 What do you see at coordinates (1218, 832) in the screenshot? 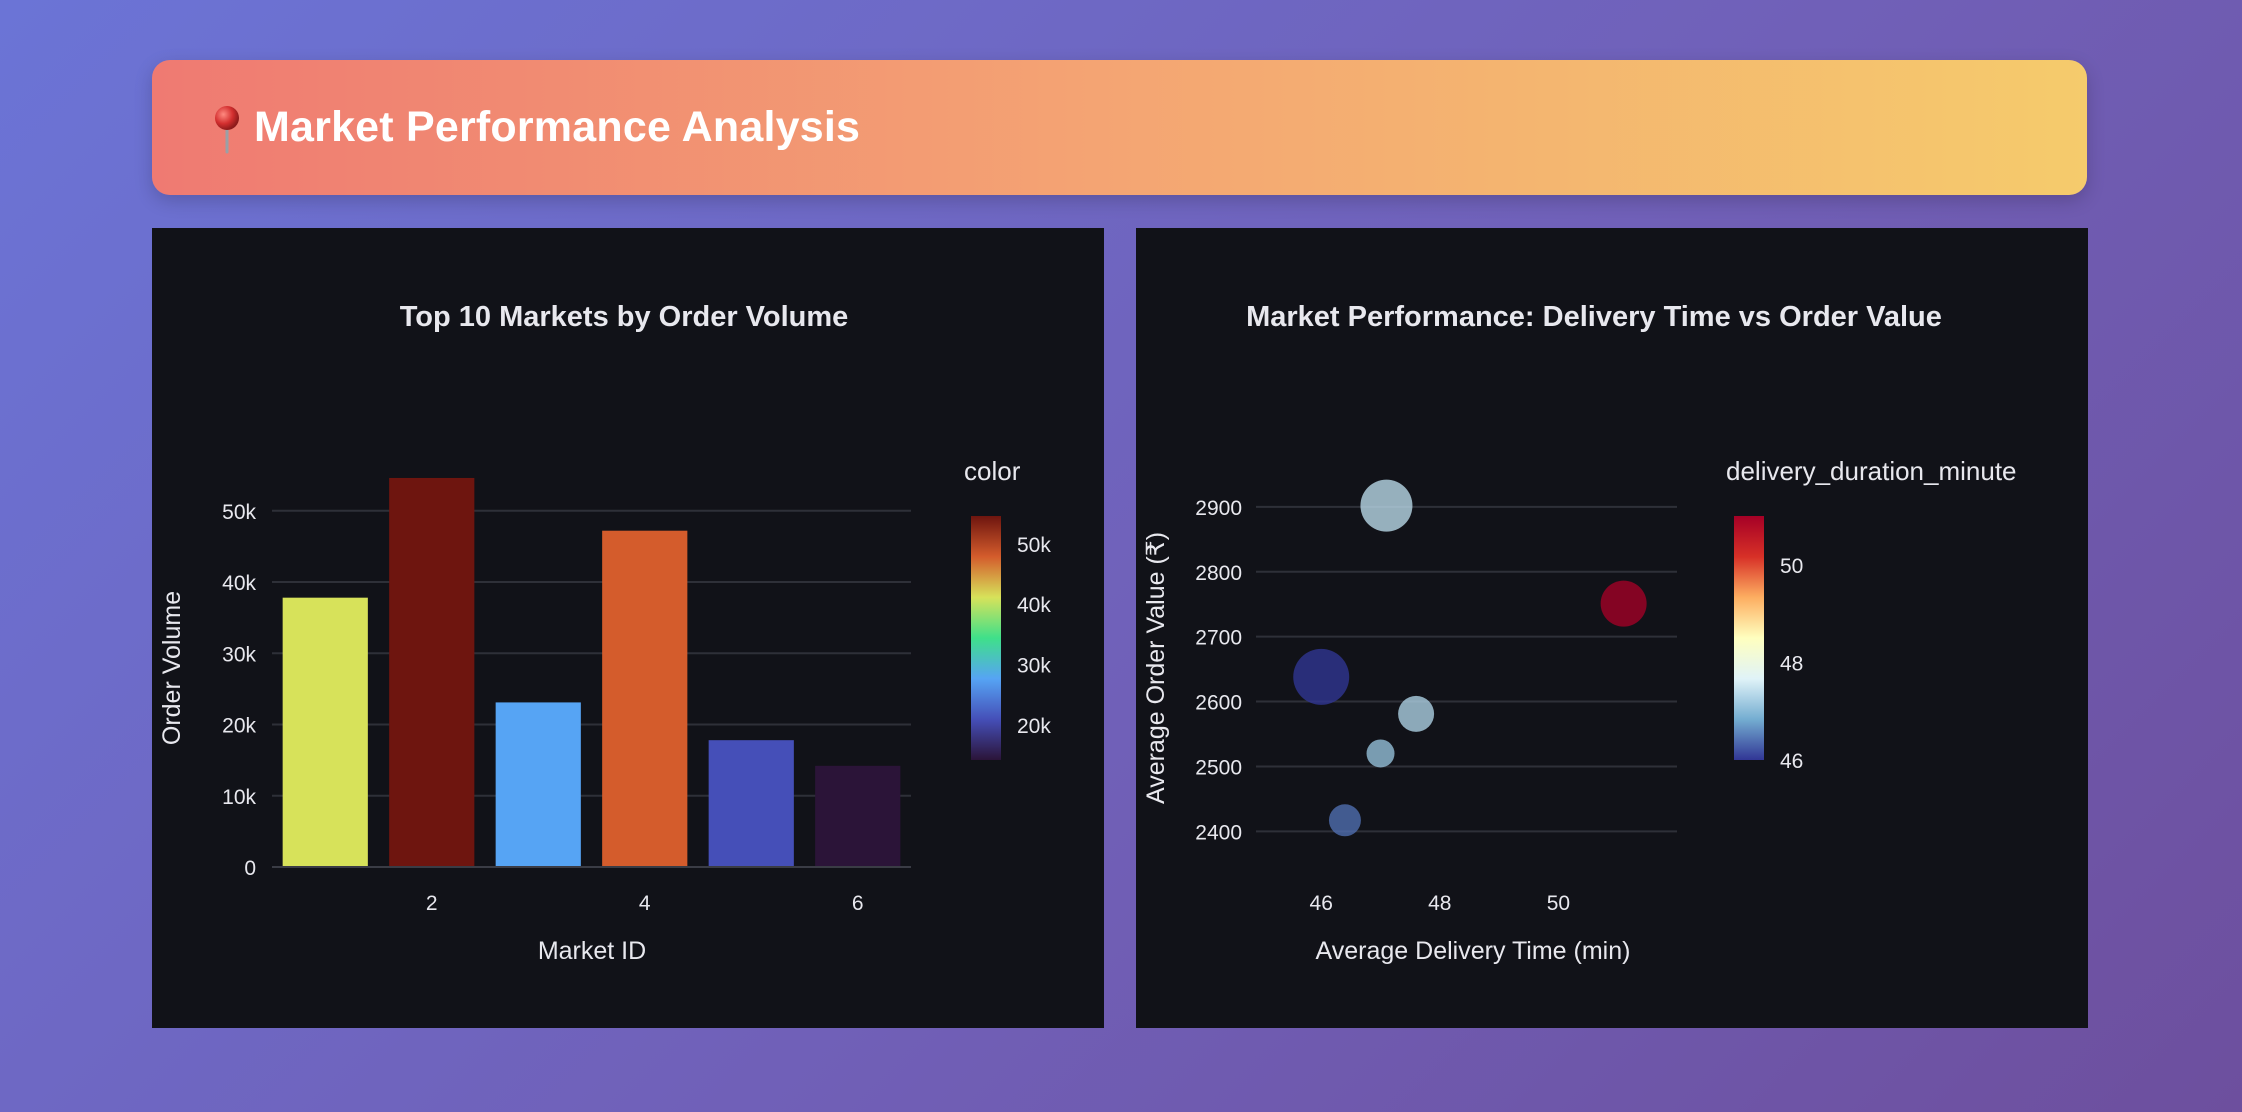
I see `y-tick-label: 2400` at bounding box center [1218, 832].